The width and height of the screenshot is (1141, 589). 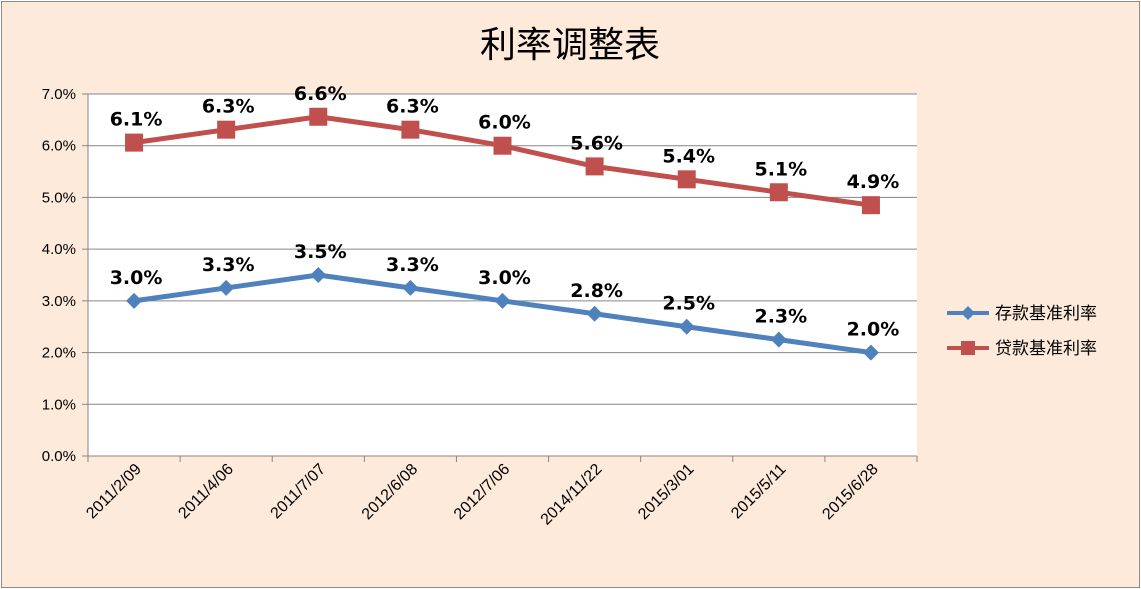 I want to click on chart-title: 利率调整表, so click(x=570, y=45).